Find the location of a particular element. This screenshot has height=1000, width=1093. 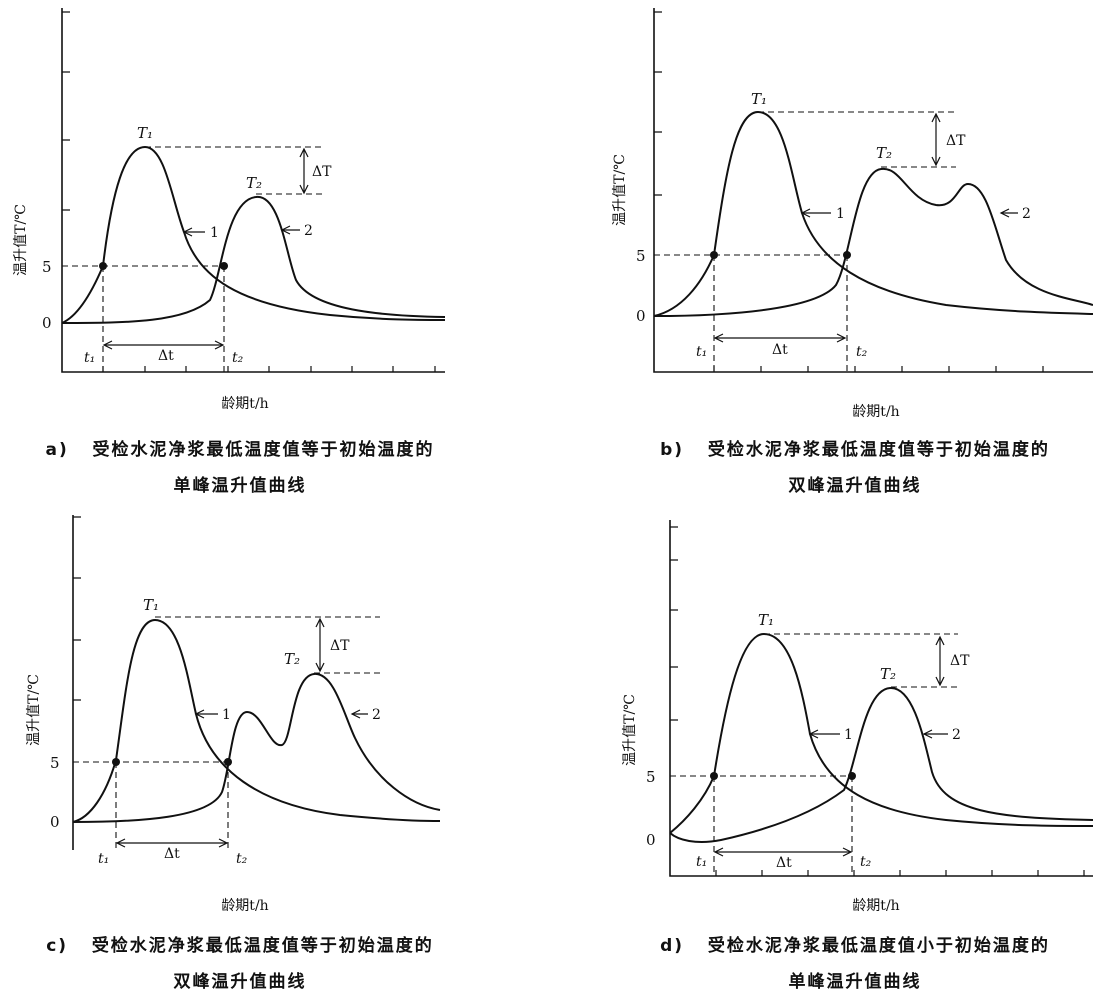

caption-a: a) 受检水泥净浆最低温度值等于初始温度的 单峰温升值曲线 is located at coordinates (240, 468).